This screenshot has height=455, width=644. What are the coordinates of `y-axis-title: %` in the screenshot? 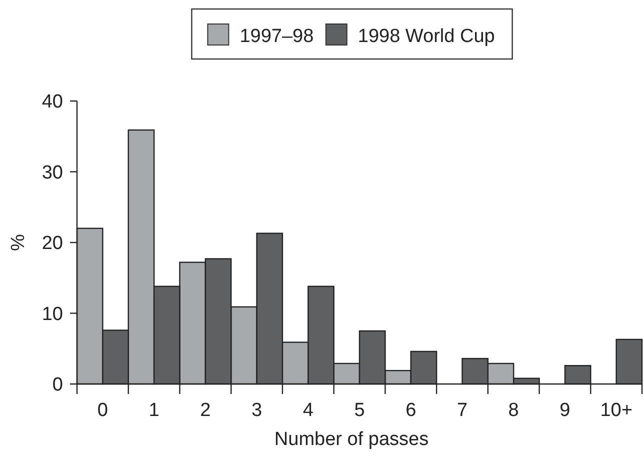 It's located at (18, 242).